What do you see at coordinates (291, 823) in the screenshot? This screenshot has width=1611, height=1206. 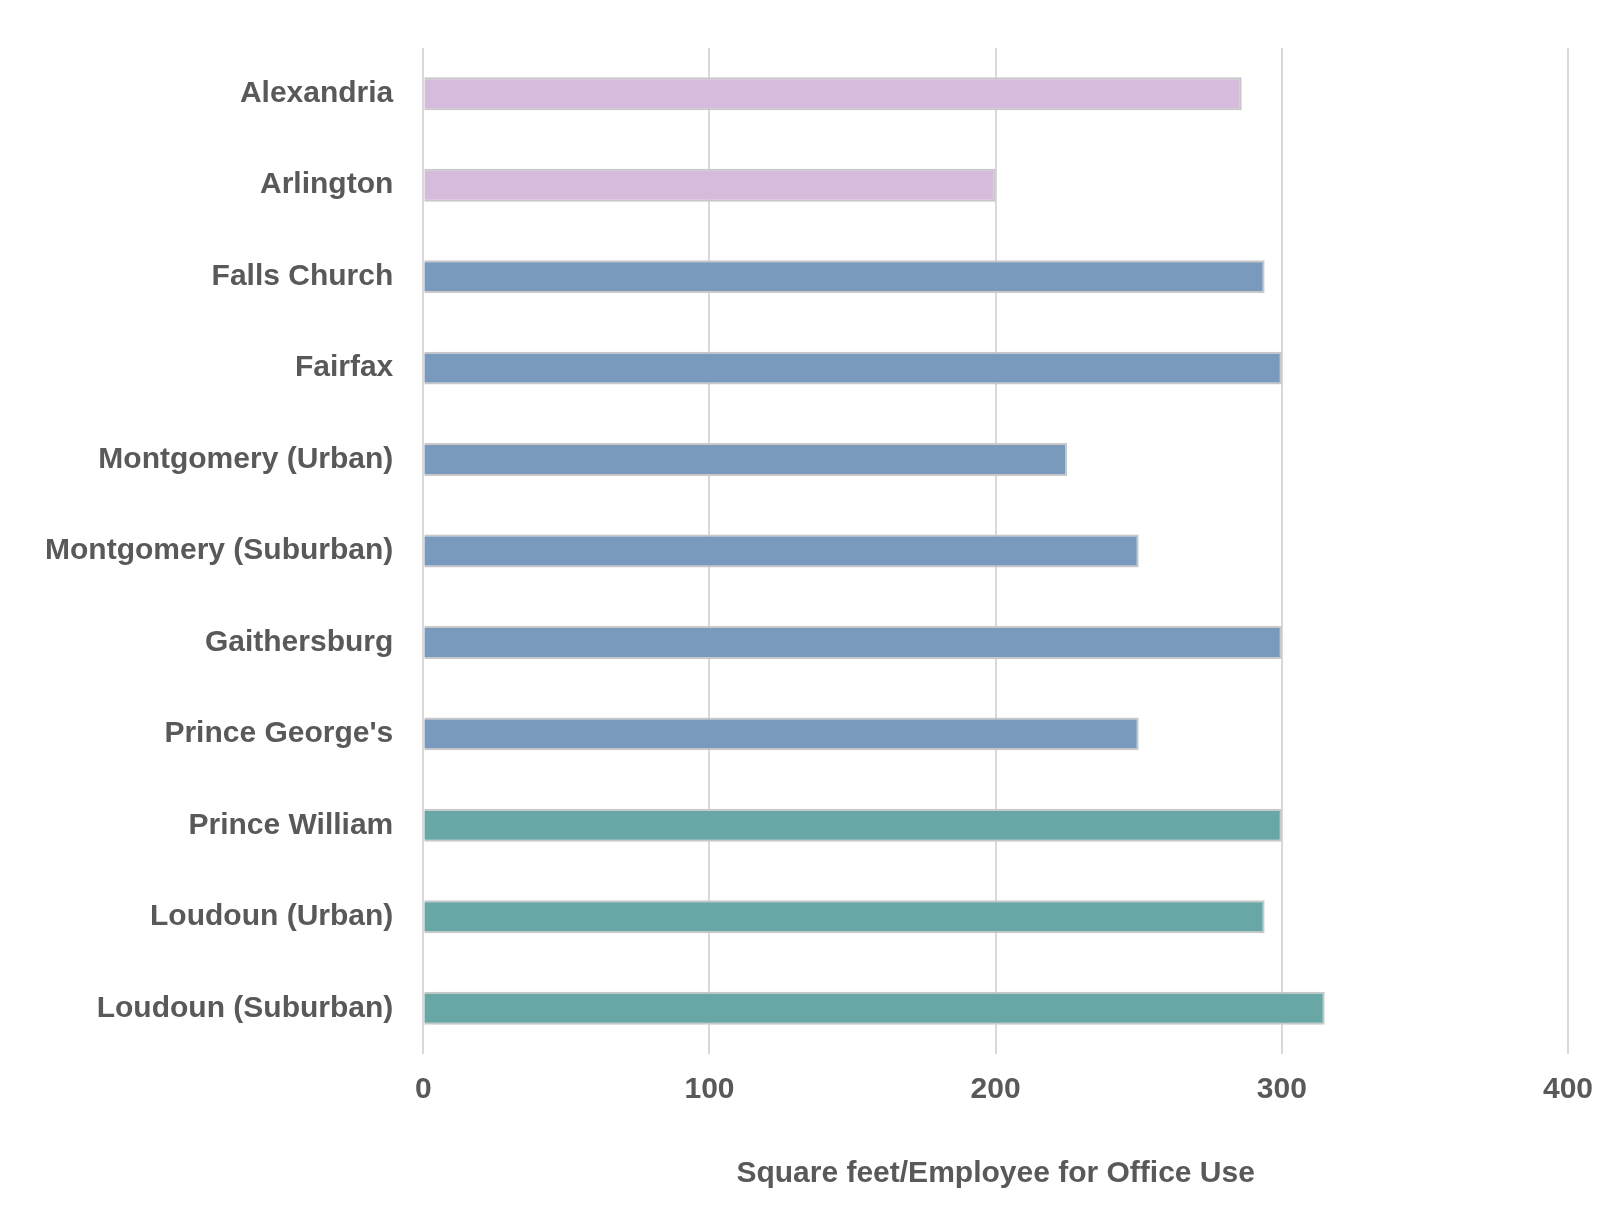 I see `y-tick-label: Prince William` at bounding box center [291, 823].